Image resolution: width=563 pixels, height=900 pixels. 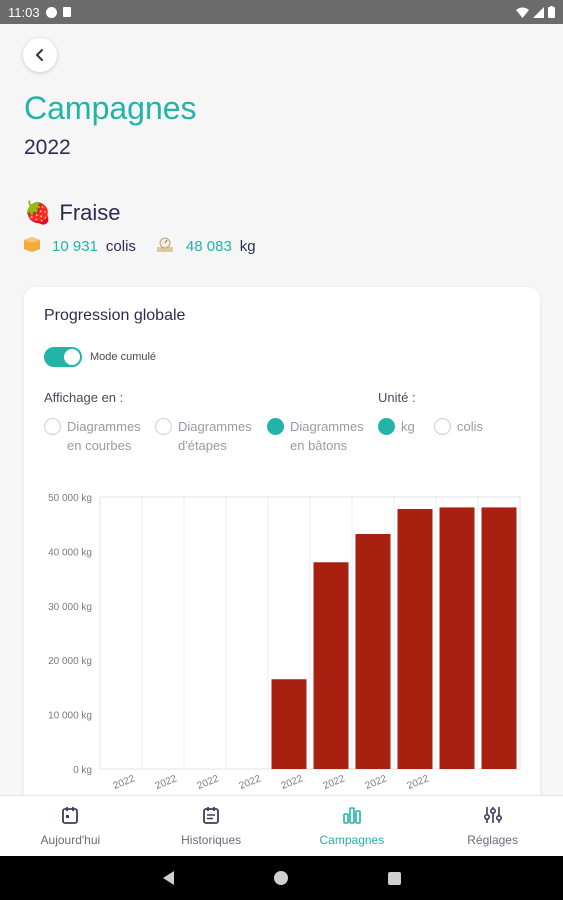 What do you see at coordinates (492, 815) in the screenshot?
I see `sliders-icon` at bounding box center [492, 815].